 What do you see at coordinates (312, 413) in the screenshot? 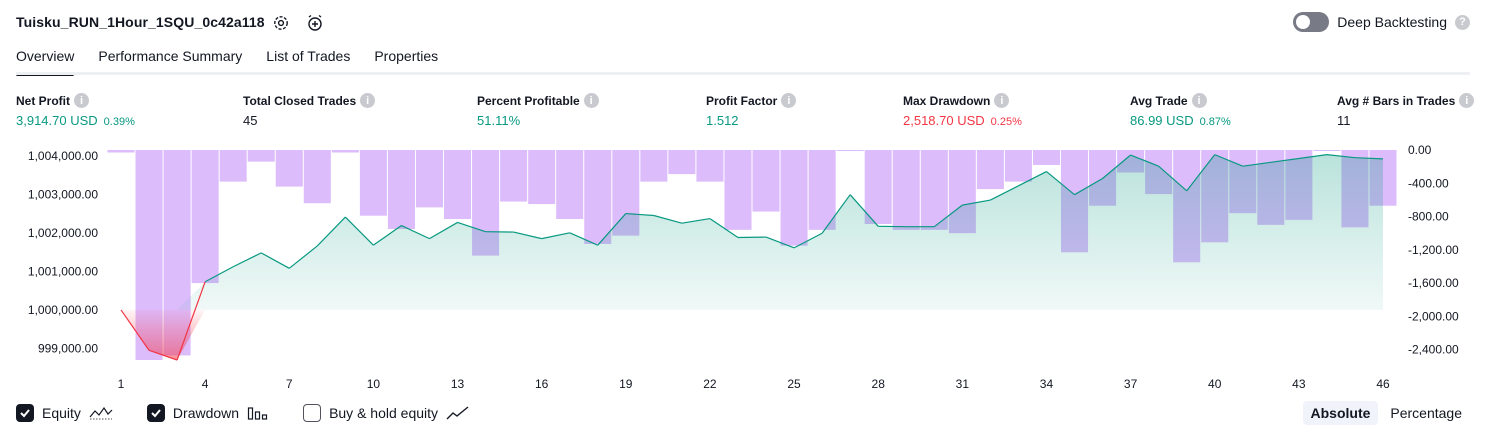
I see `buy-hold-checkbox` at bounding box center [312, 413].